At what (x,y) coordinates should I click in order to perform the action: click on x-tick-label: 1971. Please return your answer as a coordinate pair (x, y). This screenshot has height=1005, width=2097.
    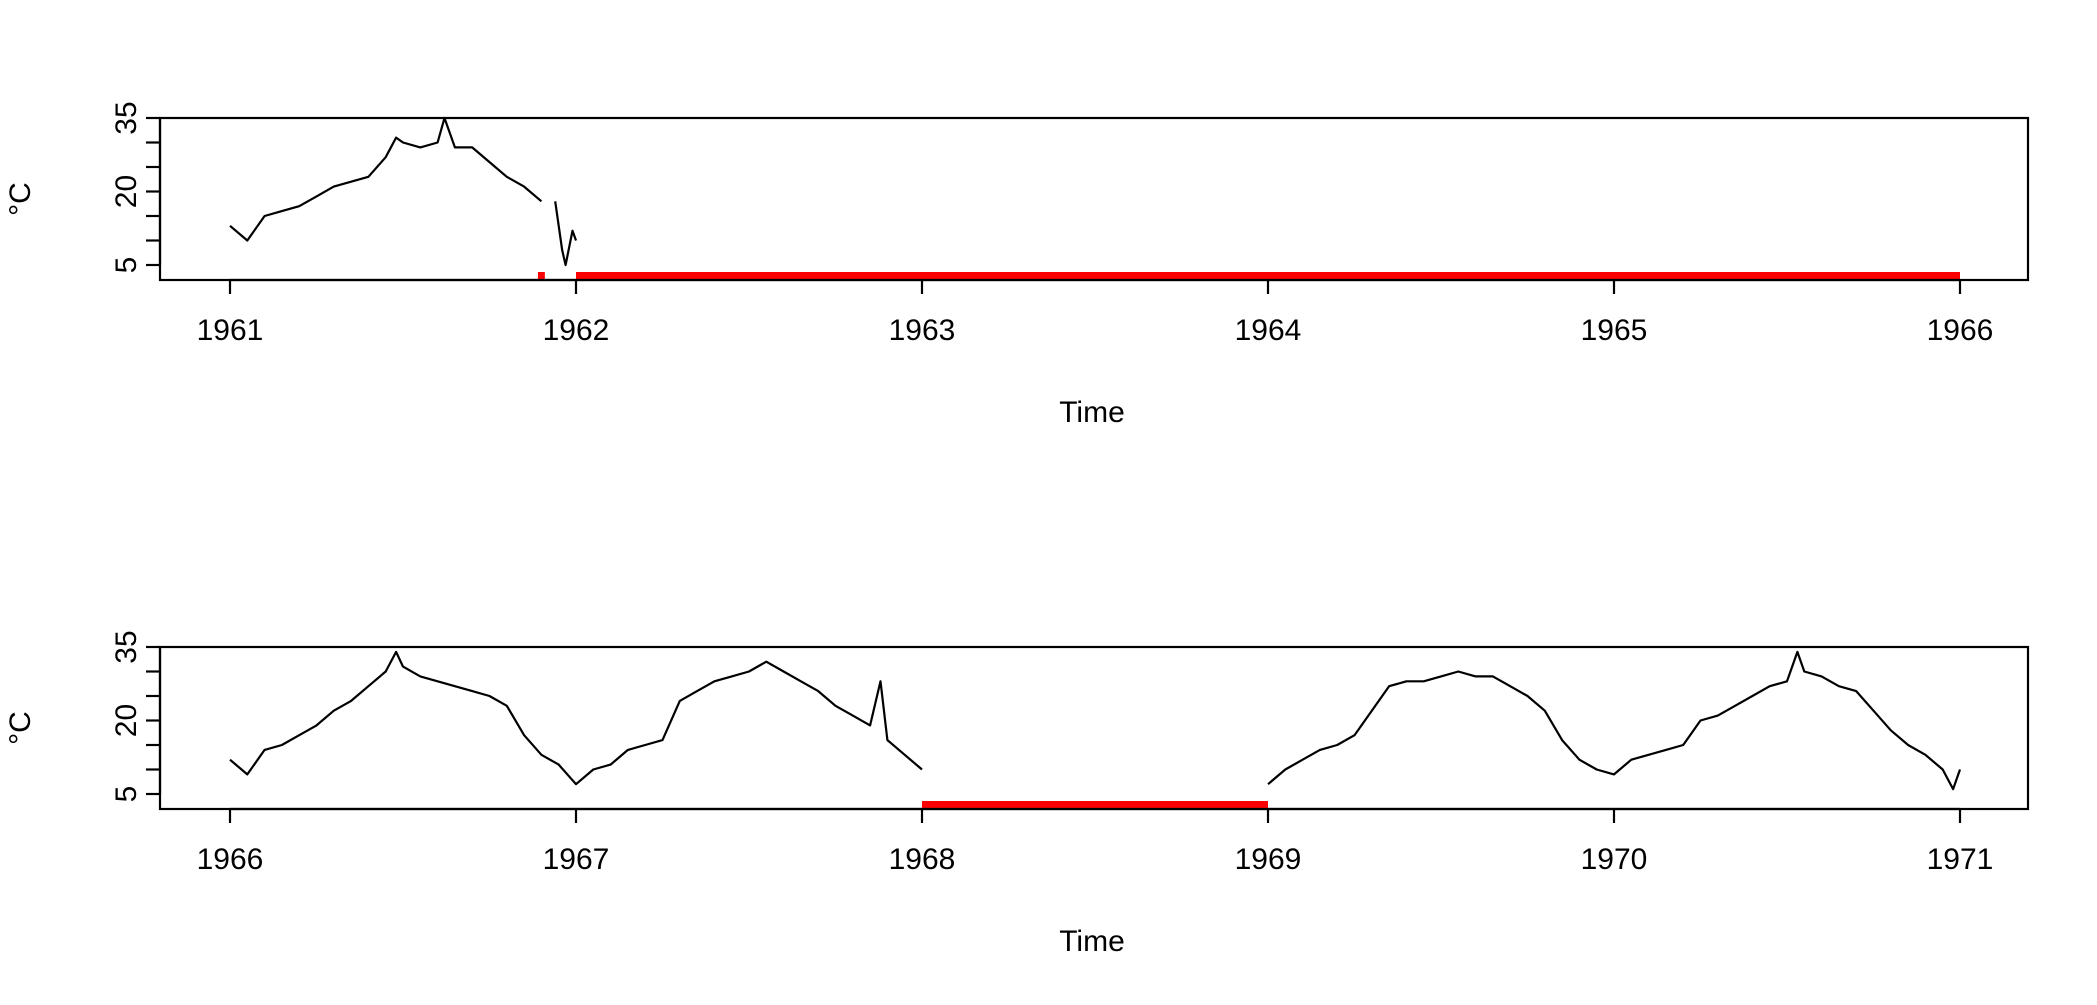
    Looking at the image, I should click on (1960, 859).